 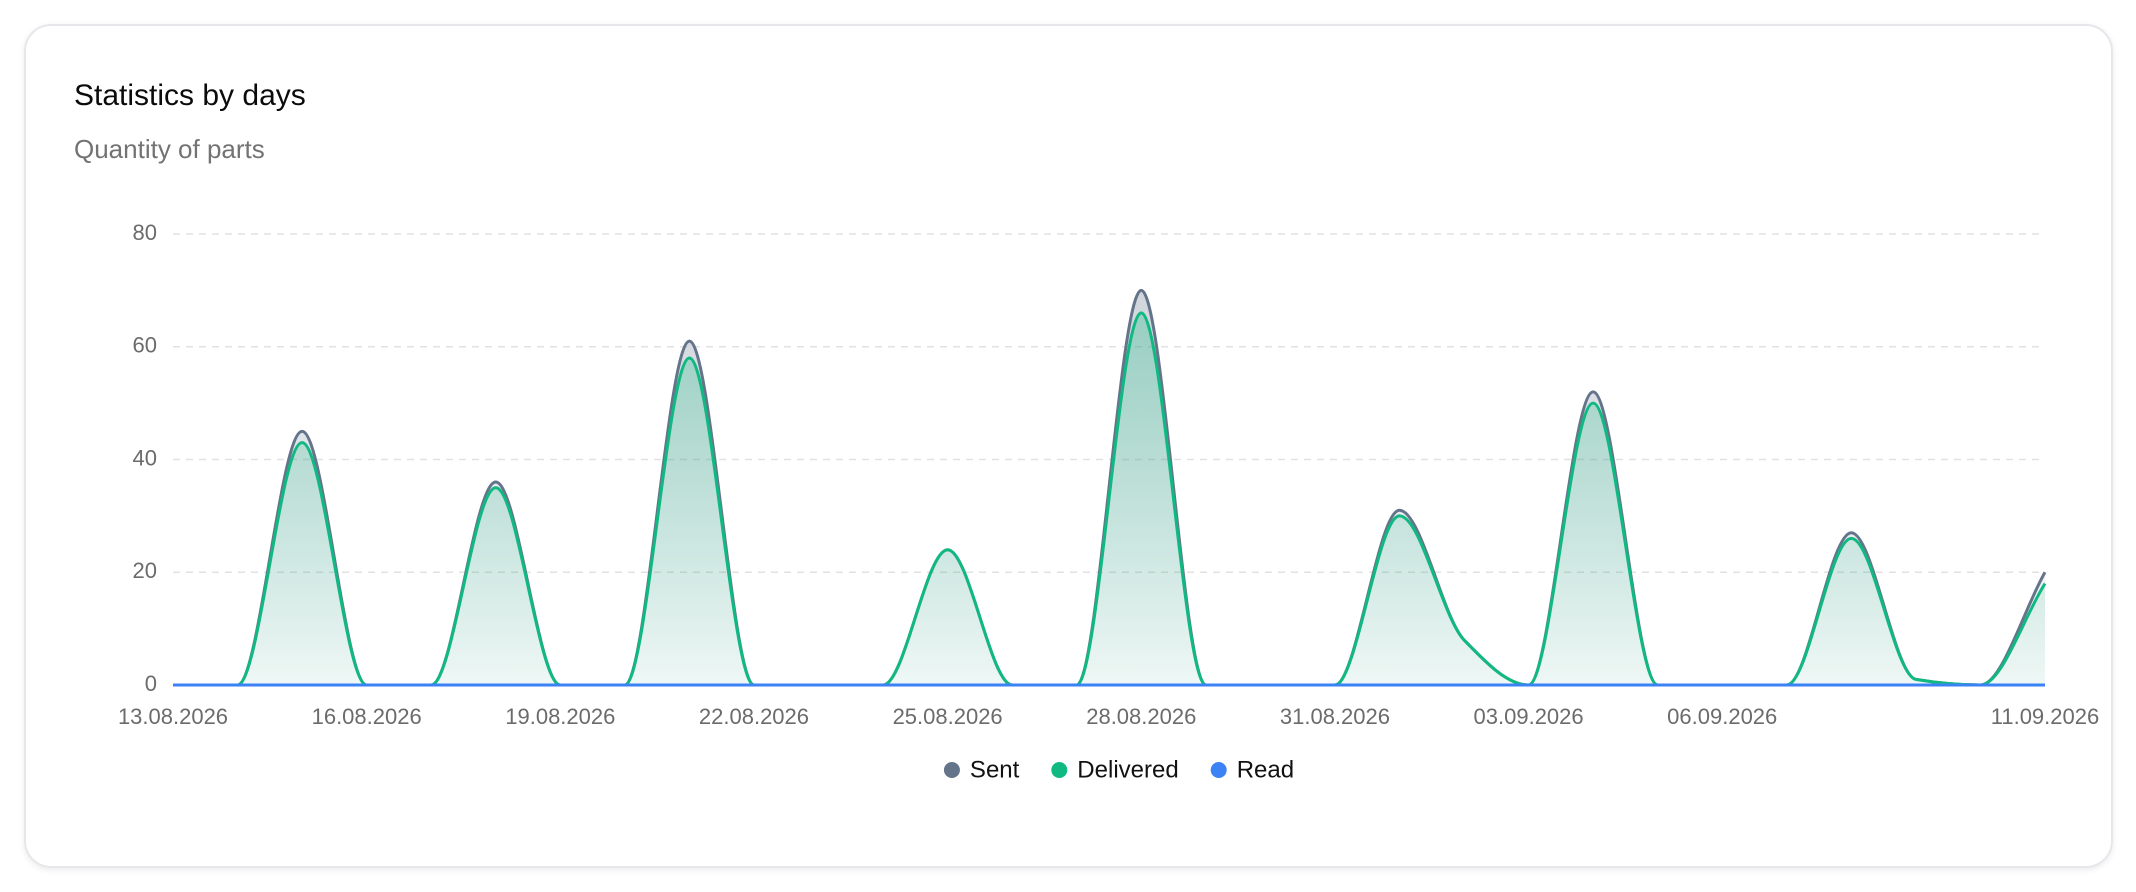 I want to click on x-tick-label: 13.08.2026, so click(x=173, y=716).